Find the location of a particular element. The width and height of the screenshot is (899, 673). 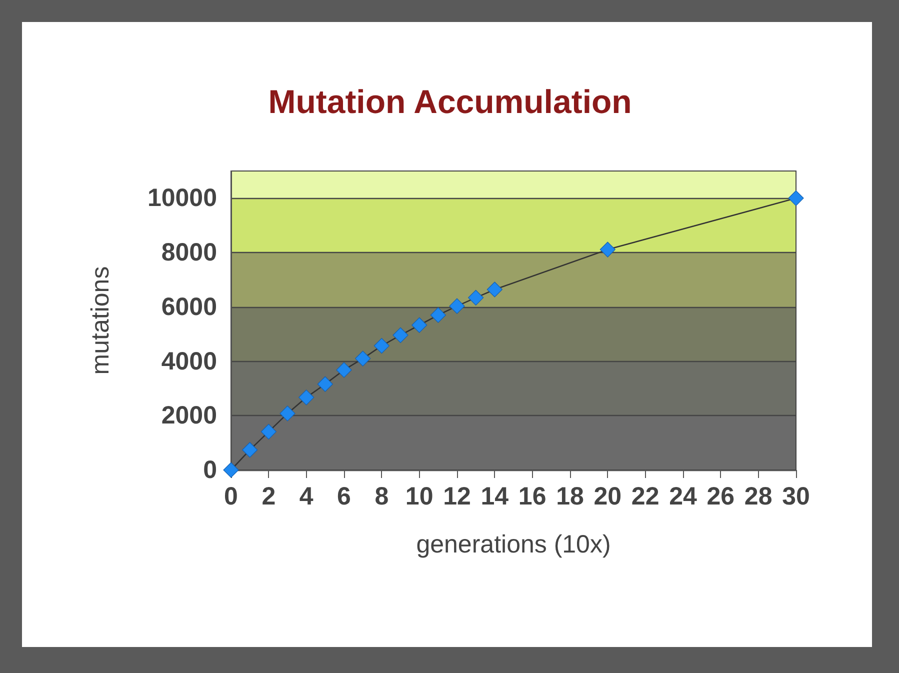

x-tick-label: 14 is located at coordinates (494, 496).